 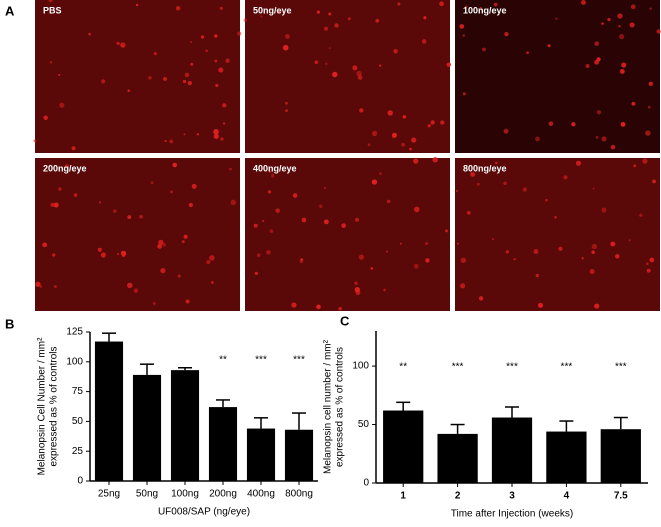 What do you see at coordinates (109, 494) in the screenshot?
I see `x-tick-label: 25ng` at bounding box center [109, 494].